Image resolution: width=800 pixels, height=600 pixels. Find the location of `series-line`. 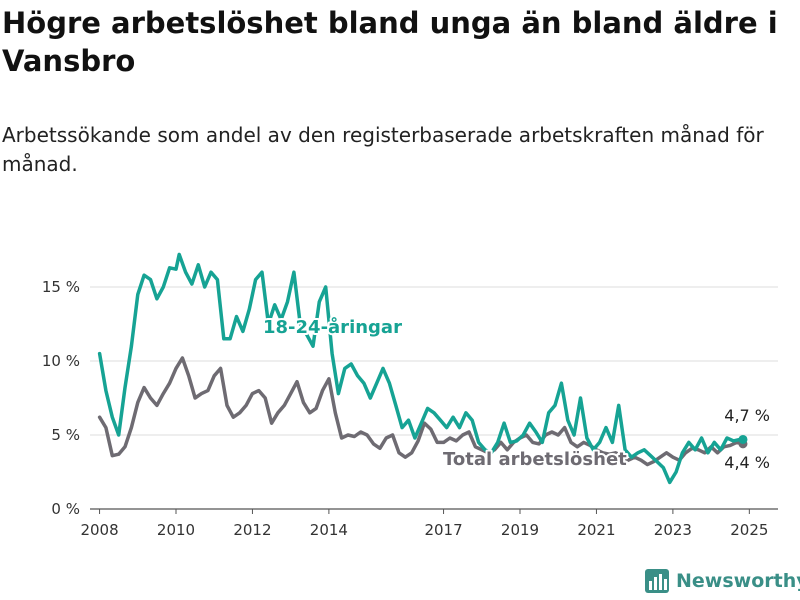

series-line is located at coordinates (421, 411).